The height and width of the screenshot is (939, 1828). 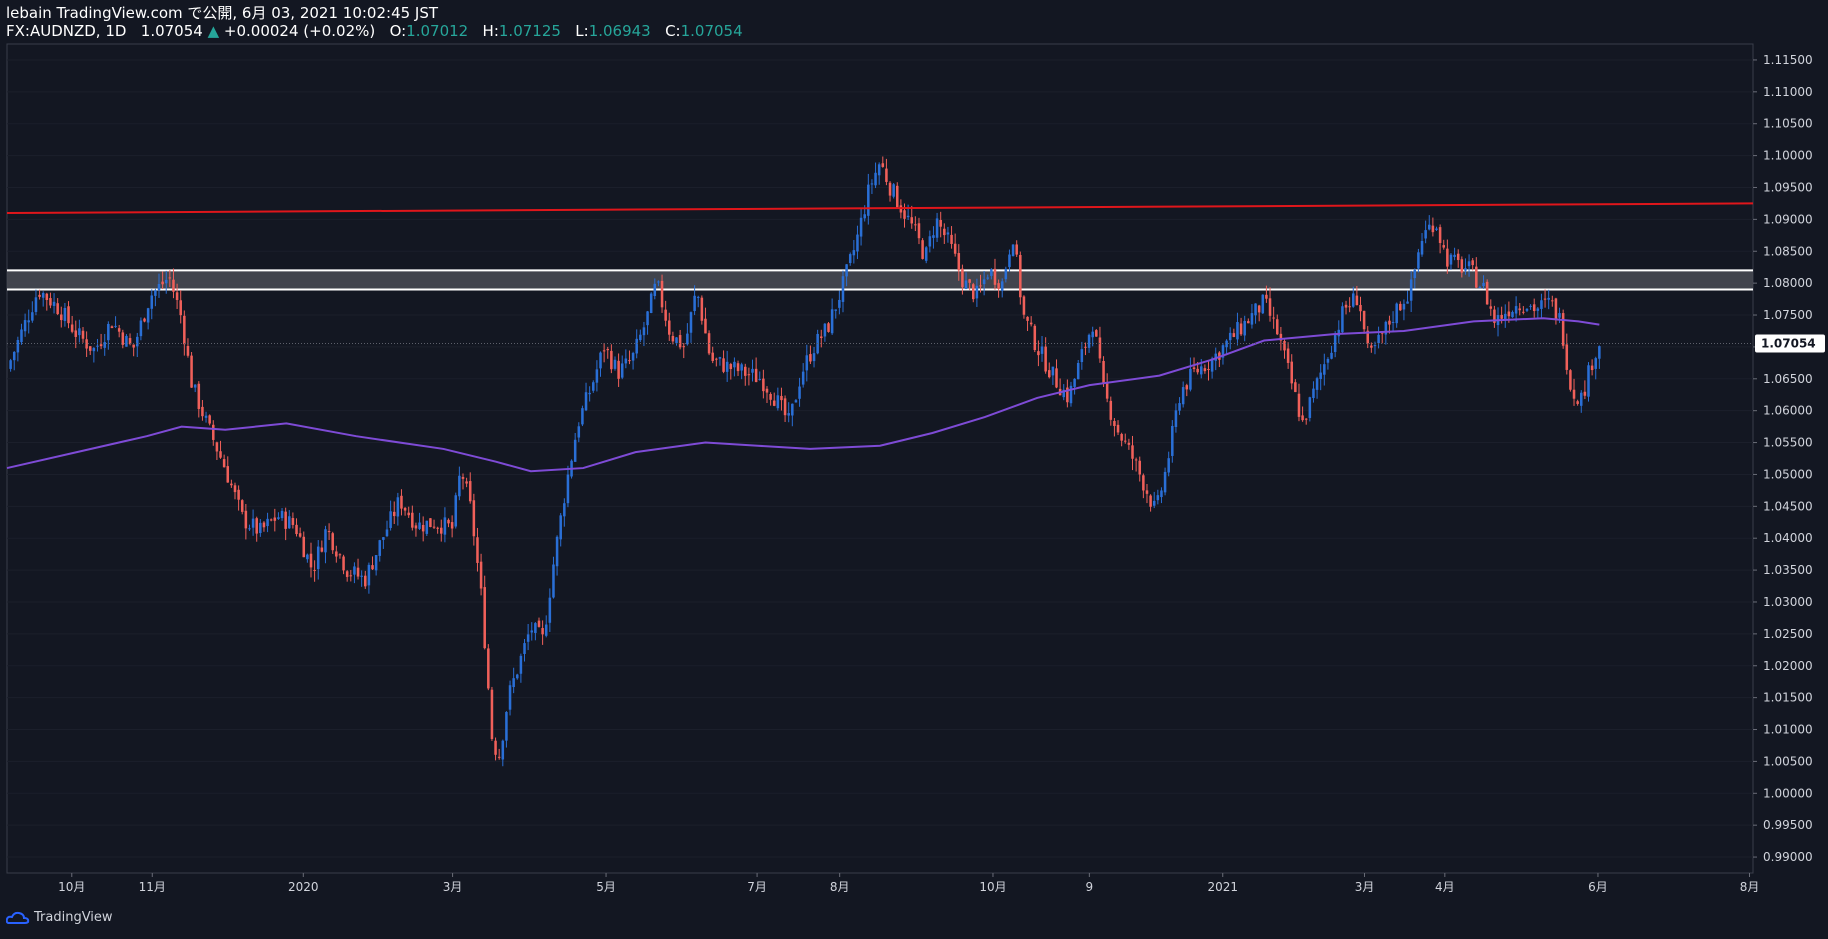 I want to click on resistance-zone, so click(x=880, y=280).